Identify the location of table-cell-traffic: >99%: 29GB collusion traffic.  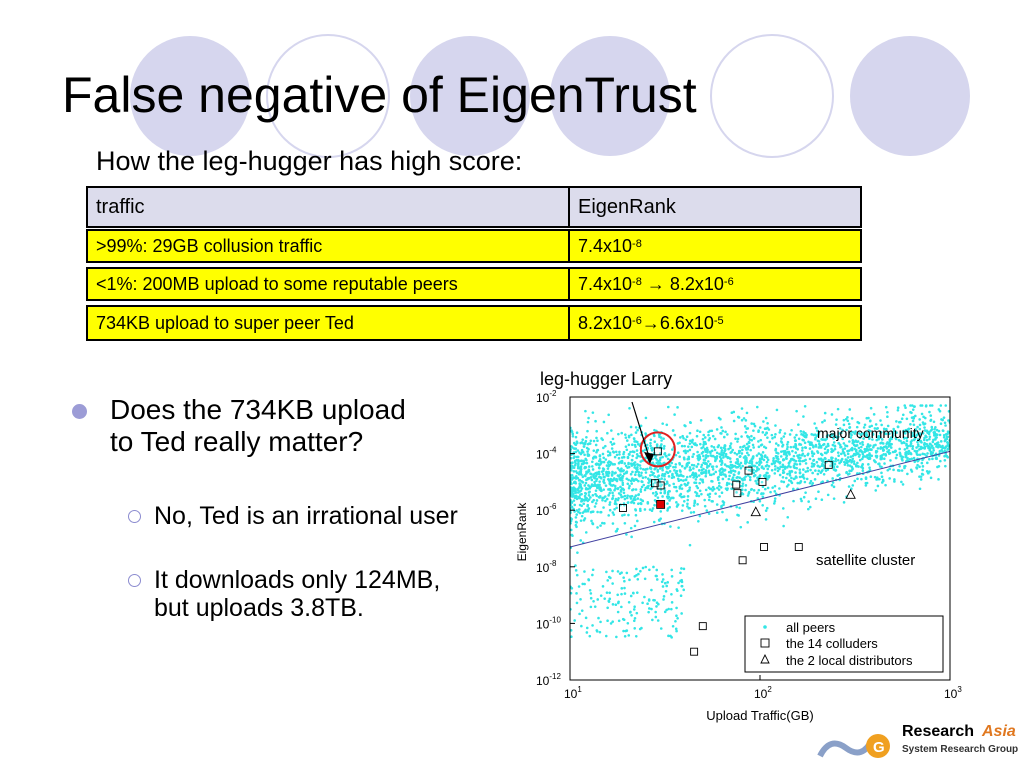
(329, 246).